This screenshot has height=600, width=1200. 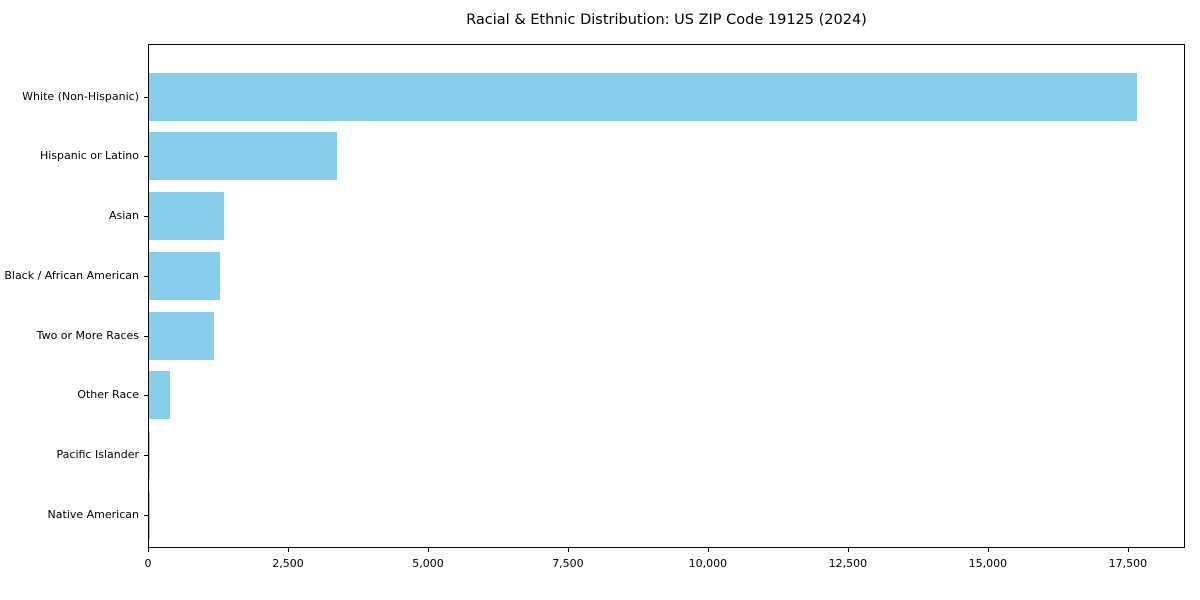 What do you see at coordinates (123, 216) in the screenshot?
I see `y-axis-label: Asian` at bounding box center [123, 216].